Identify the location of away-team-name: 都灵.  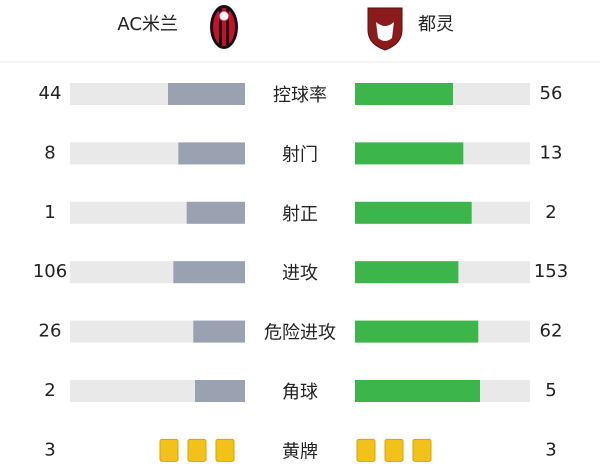
(436, 24).